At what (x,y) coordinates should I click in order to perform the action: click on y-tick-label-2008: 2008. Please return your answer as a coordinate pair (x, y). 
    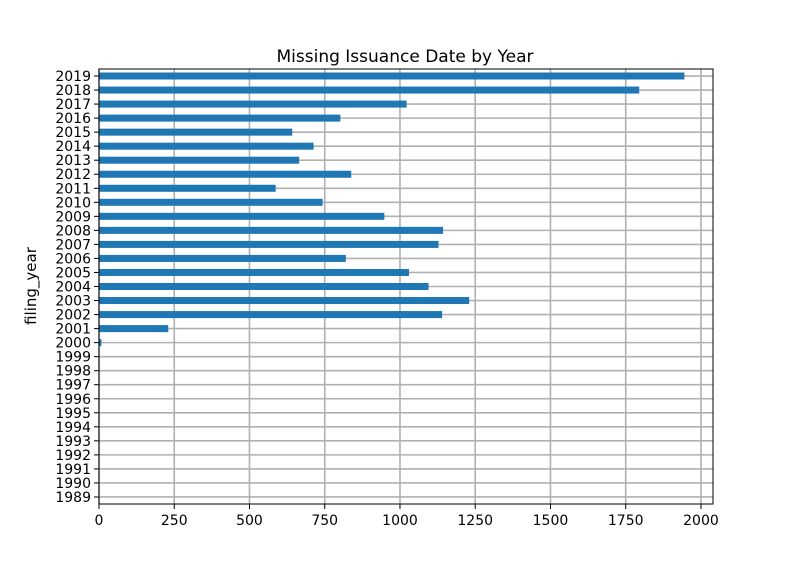
    Looking at the image, I should click on (73, 231).